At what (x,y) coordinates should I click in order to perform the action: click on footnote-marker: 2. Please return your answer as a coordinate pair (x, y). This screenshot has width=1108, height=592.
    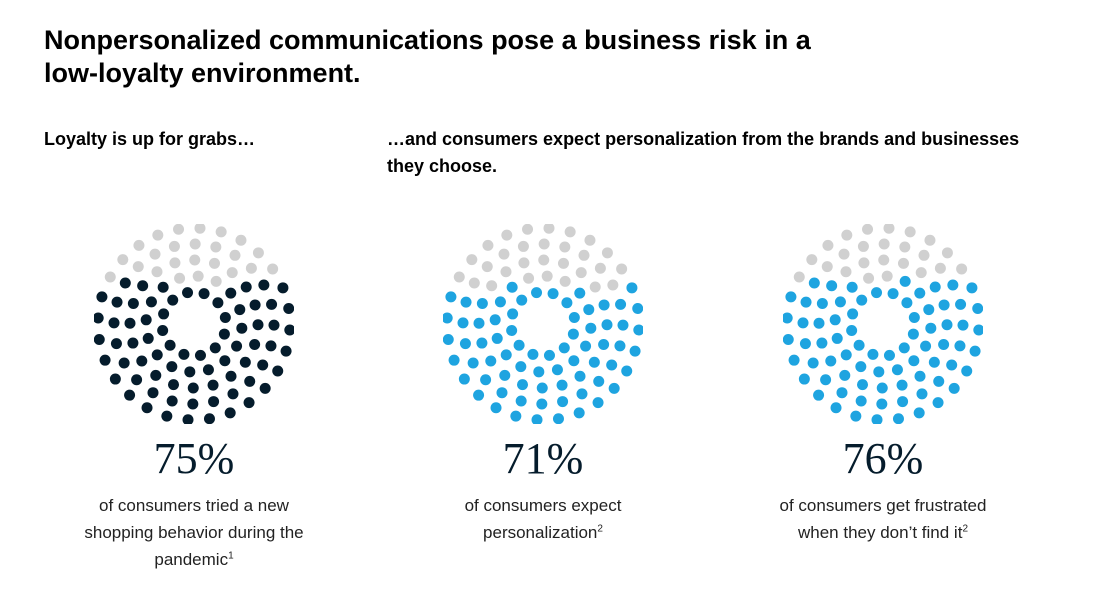
    Looking at the image, I should click on (600, 529).